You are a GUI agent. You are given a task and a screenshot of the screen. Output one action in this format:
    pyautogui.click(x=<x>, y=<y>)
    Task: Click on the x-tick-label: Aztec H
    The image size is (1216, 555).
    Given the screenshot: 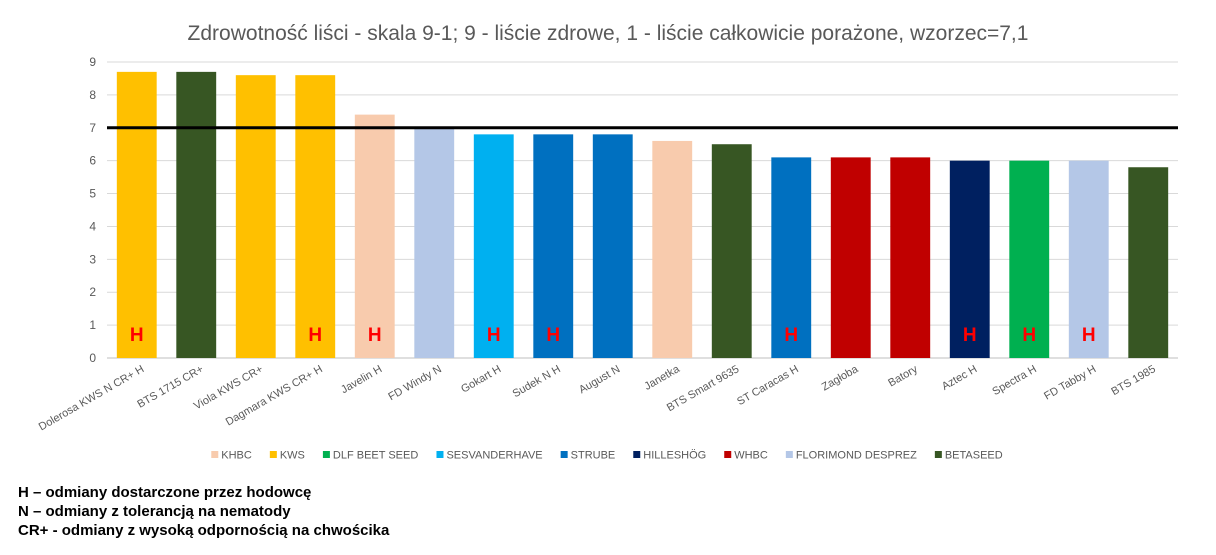 What is the action you would take?
    pyautogui.click(x=959, y=378)
    